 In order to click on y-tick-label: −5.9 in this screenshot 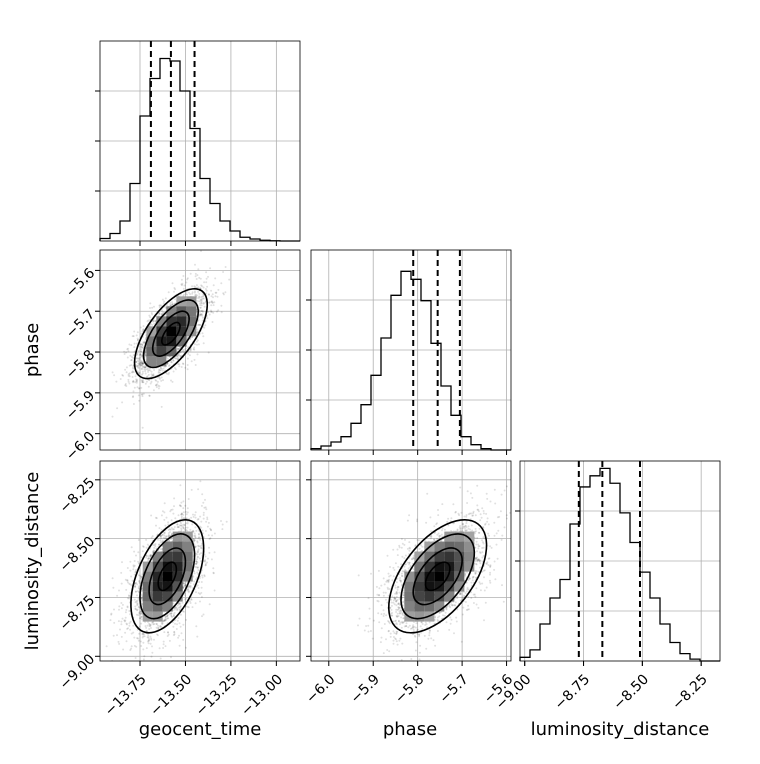, I will do `click(80, 405)`.